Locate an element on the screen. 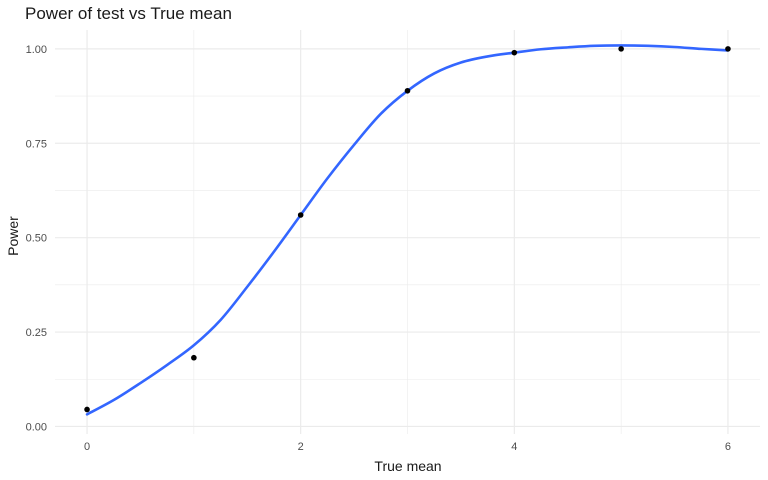 The image size is (768, 480). y-tick-label: 0.75 is located at coordinates (36, 144).